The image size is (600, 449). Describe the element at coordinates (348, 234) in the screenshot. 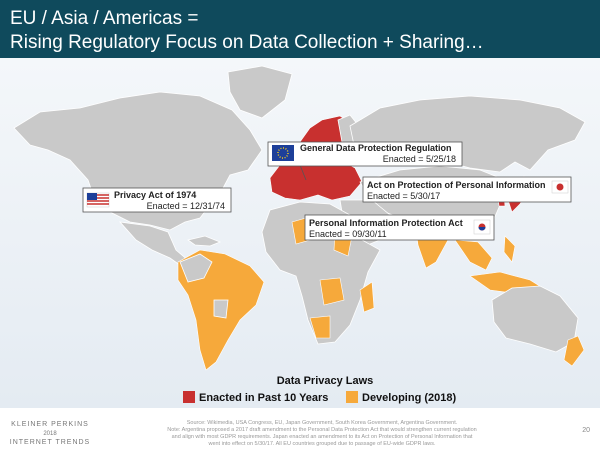

I see `callout-date: Enacted = 09/30/11` at that location.